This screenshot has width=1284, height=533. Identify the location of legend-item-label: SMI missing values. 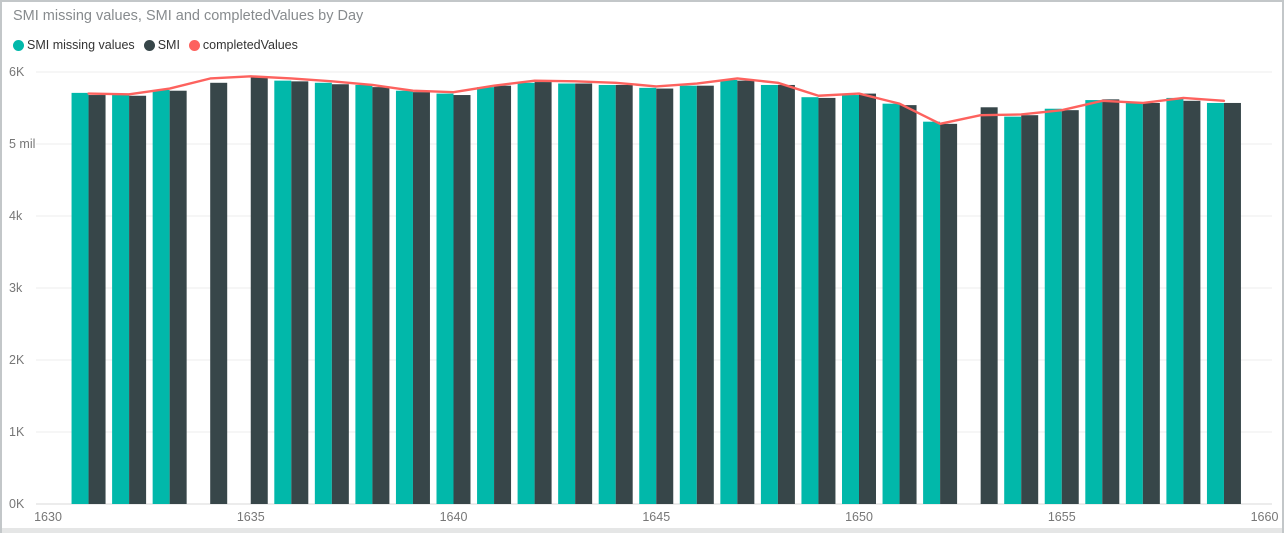
(81, 45).